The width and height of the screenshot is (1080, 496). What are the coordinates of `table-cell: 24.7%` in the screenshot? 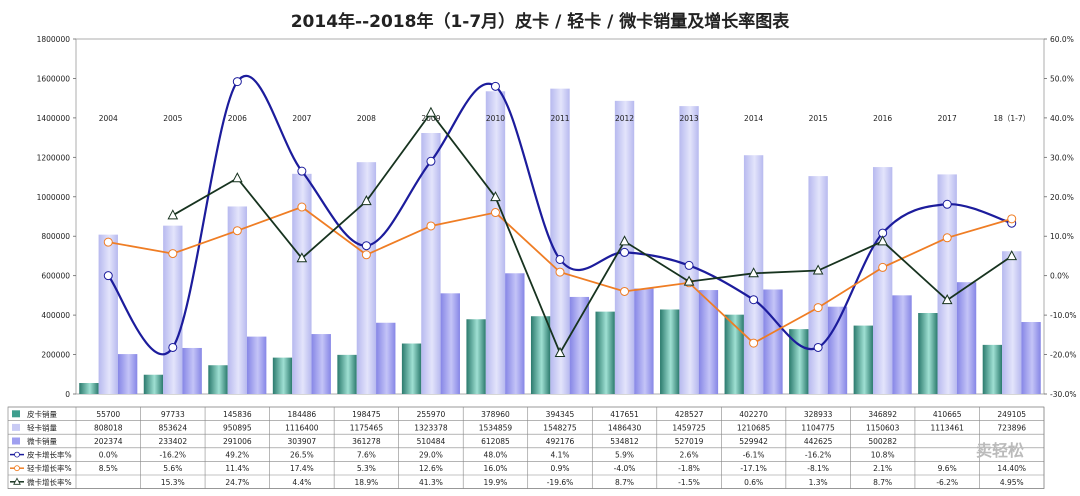 It's located at (237, 482).